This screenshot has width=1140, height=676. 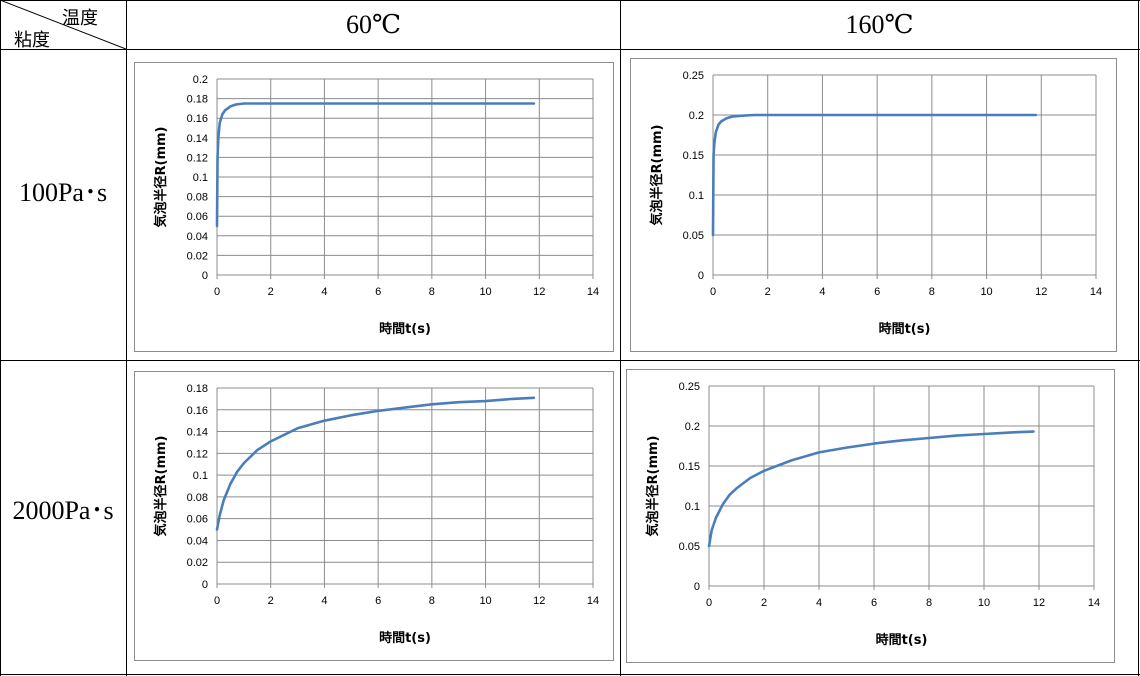 I want to click on chart1-x-tick-label: 14, so click(x=1096, y=292).